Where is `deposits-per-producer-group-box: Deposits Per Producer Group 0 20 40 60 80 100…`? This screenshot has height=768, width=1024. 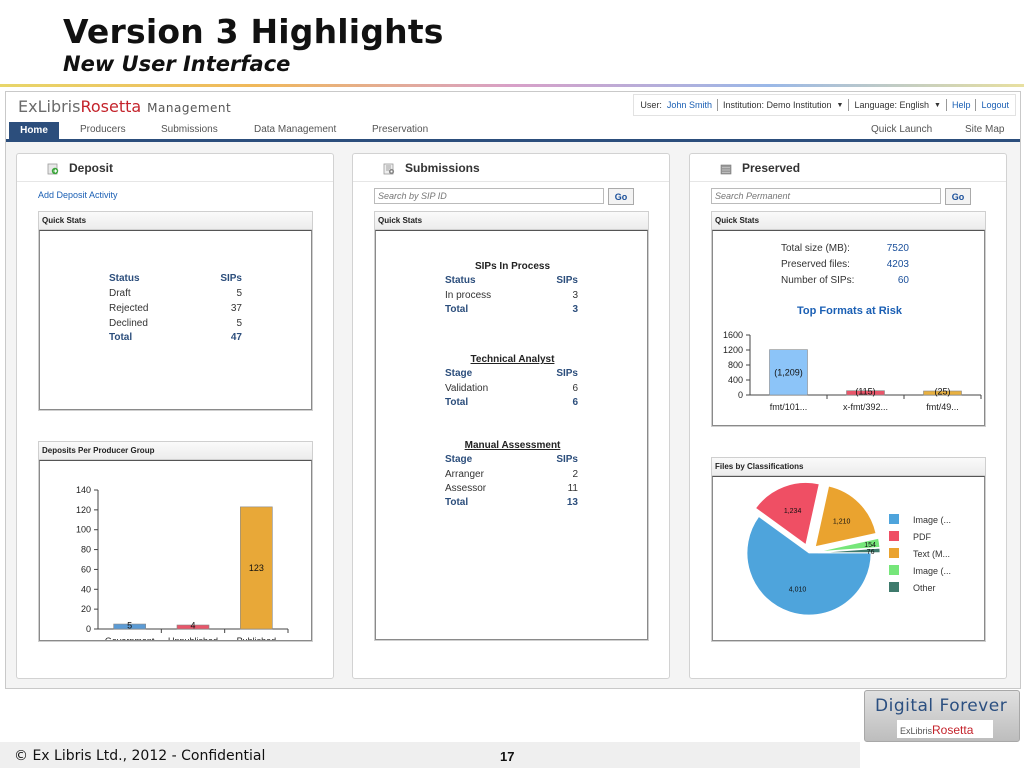 deposits-per-producer-group-box: Deposits Per Producer Group 0 20 40 60 80 100… is located at coordinates (175, 543).